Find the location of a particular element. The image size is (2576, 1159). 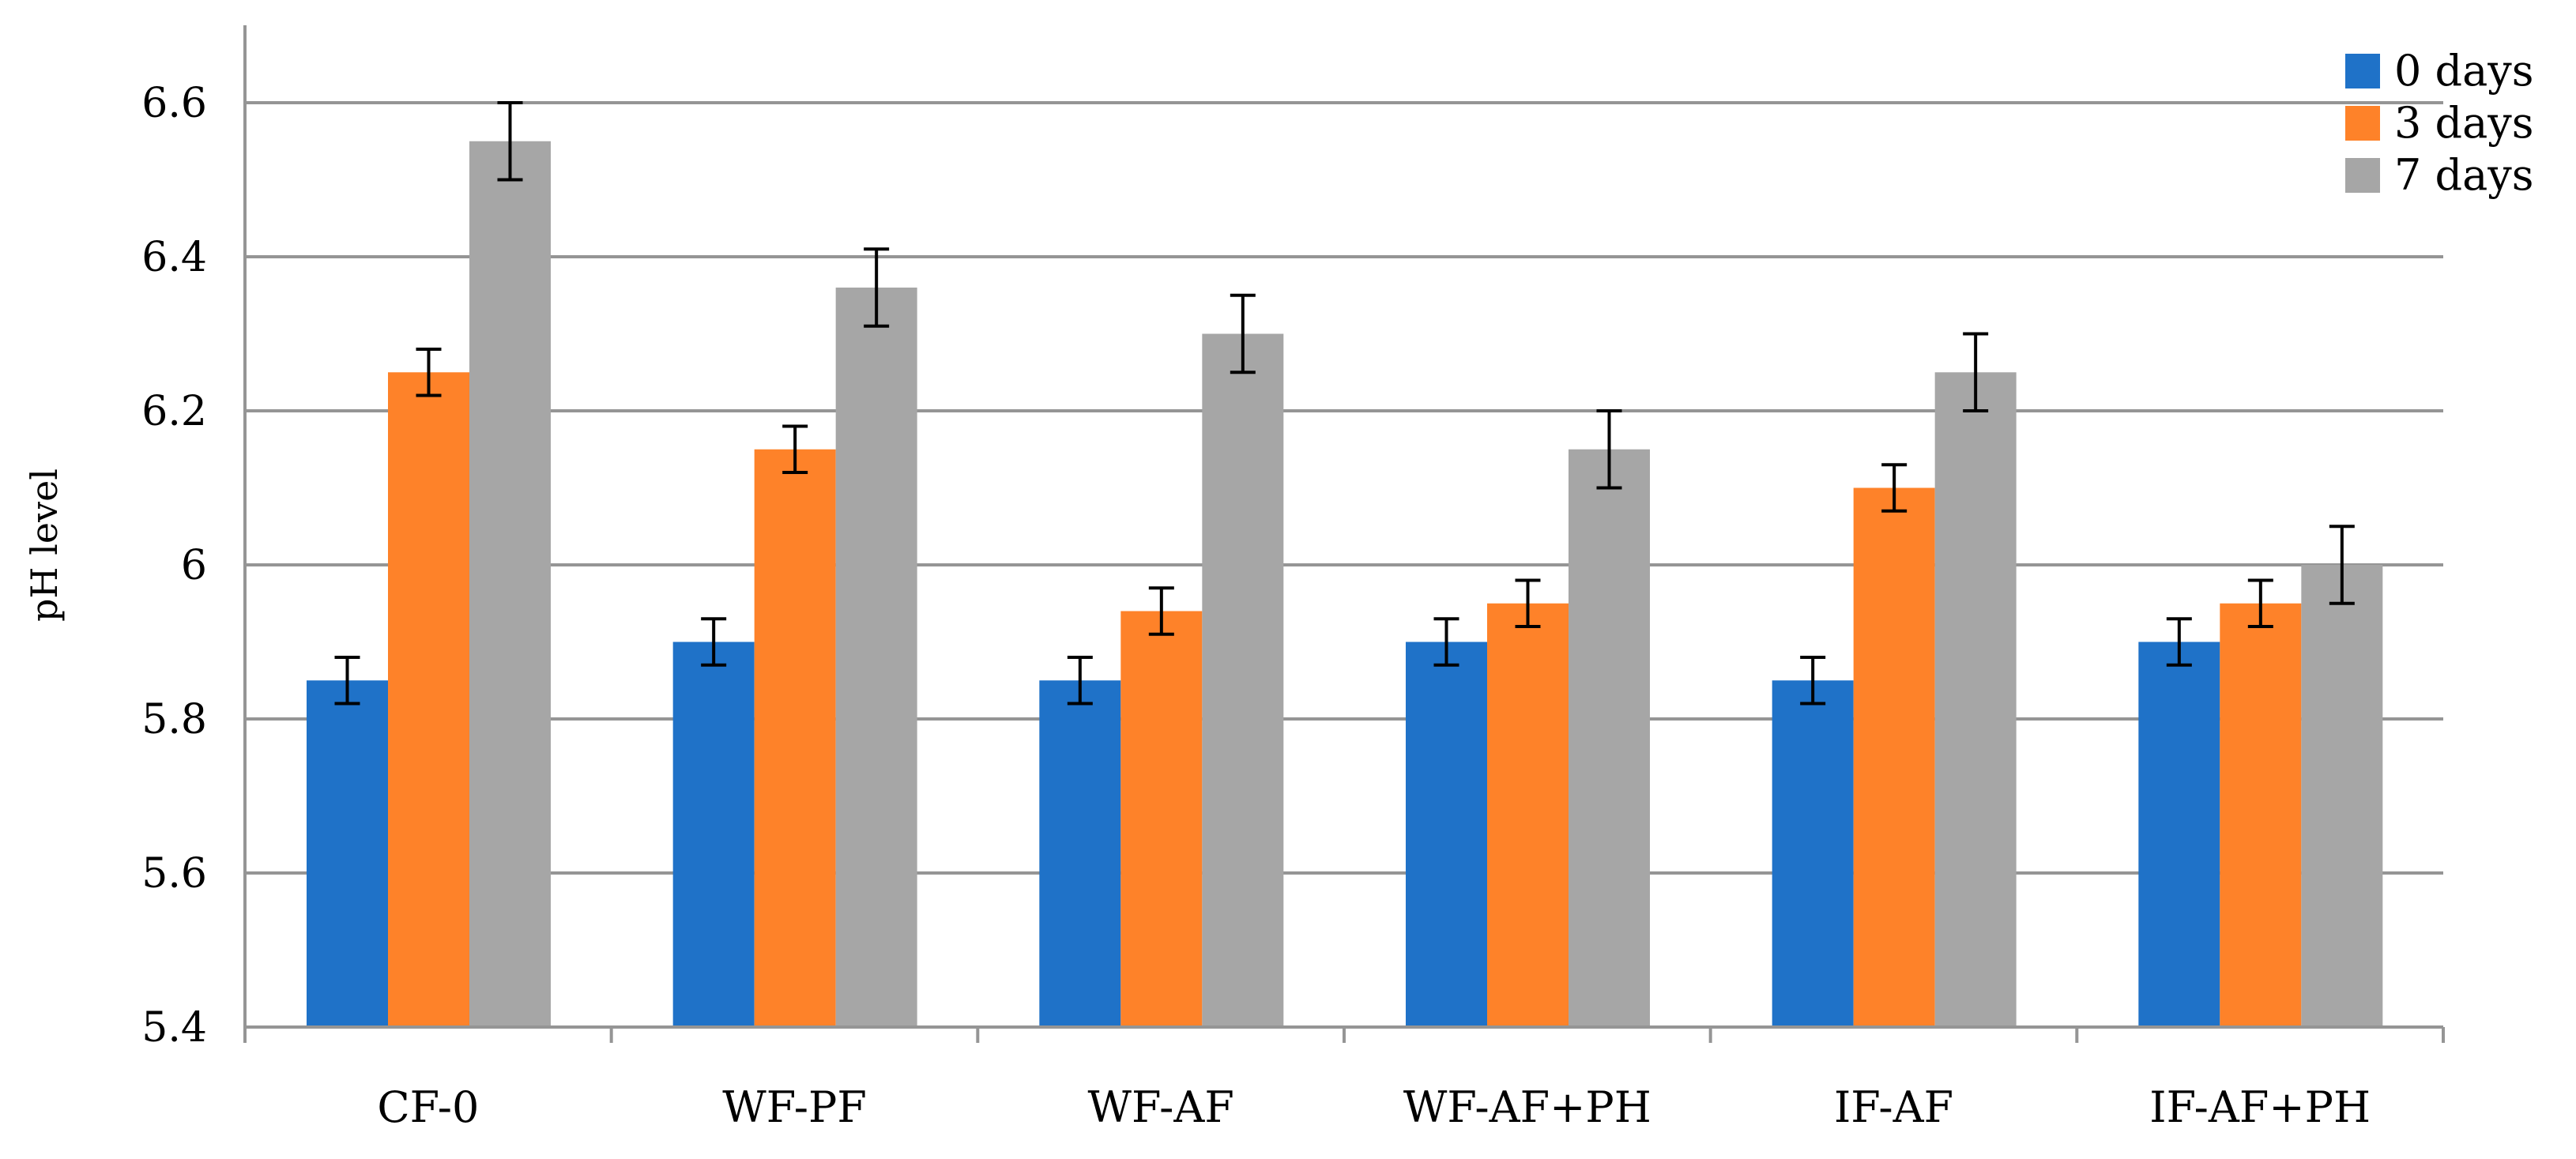

y-tick-label: 6.2 is located at coordinates (174, 412).